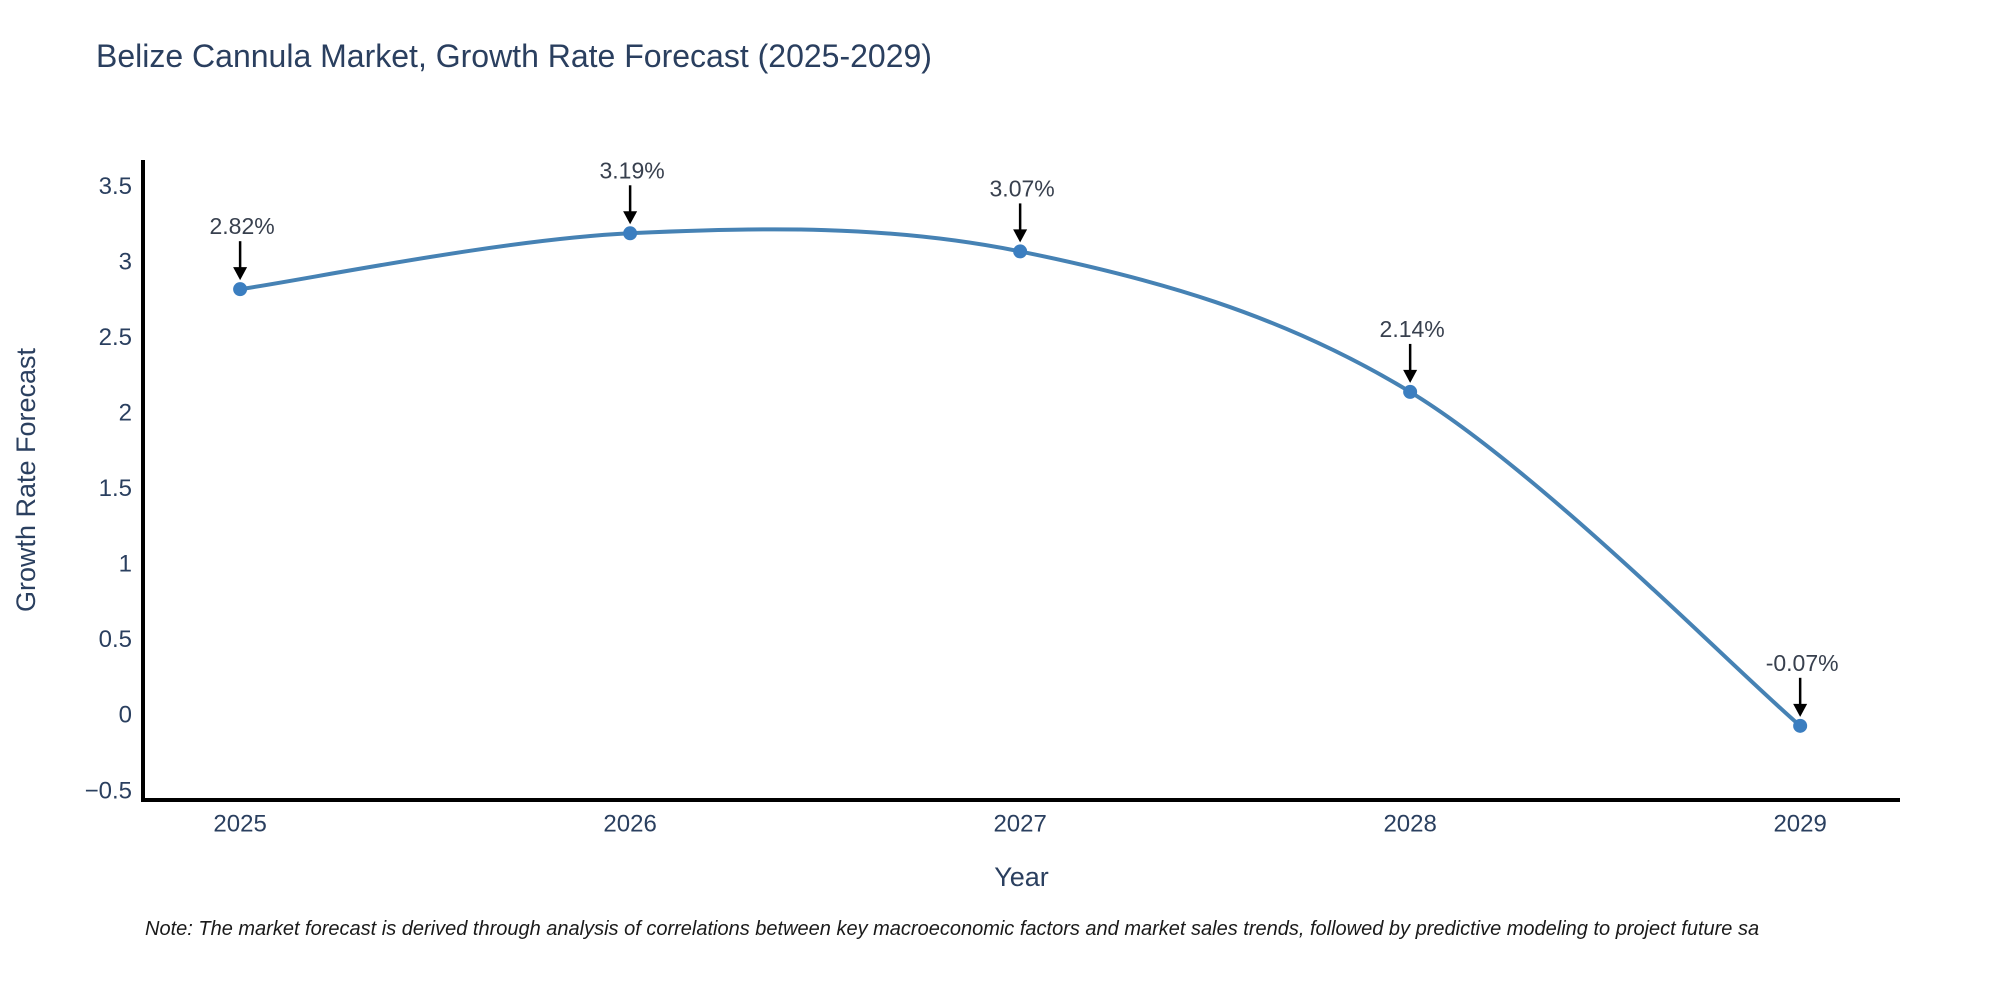 The image size is (2000, 1000). What do you see at coordinates (1020, 236) in the screenshot?
I see `annotation-arrowhead-2027` at bounding box center [1020, 236].